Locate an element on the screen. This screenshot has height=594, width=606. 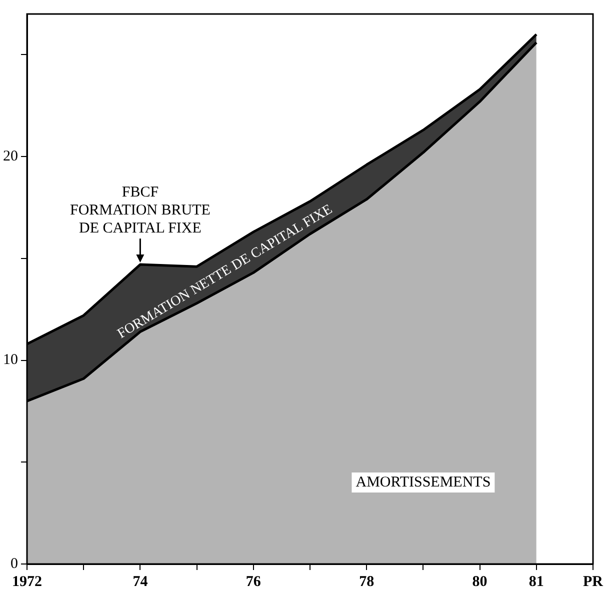
annotation: FBCF FORMATION BRUTE DE CAPITAL FIXE is located at coordinates (140, 210).